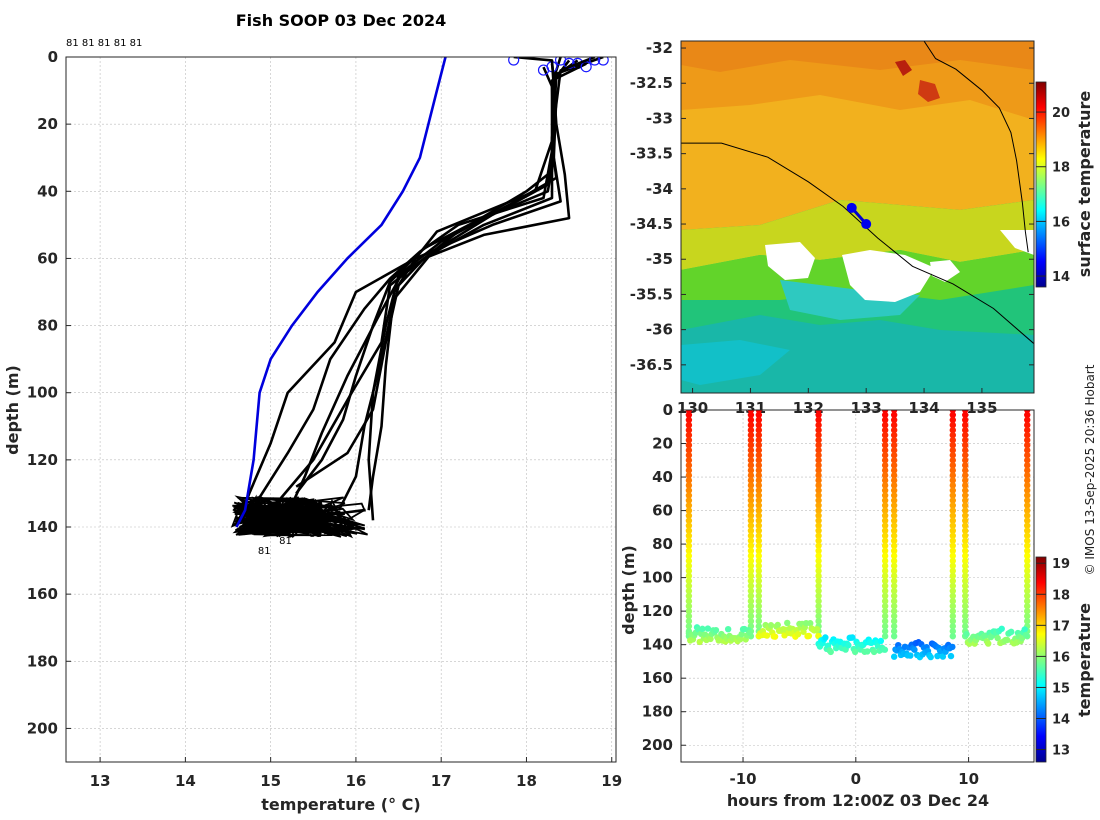  Describe the element at coordinates (42, 527) in the screenshot. I see `y-tick-label: 140` at that location.